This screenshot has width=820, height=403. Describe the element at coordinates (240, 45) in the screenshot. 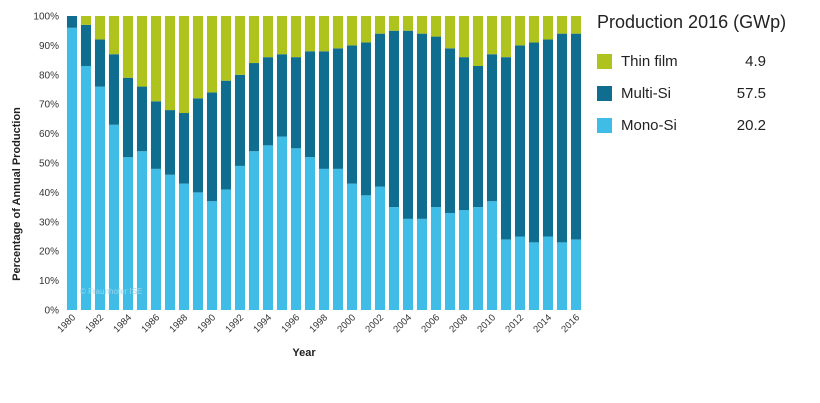

I see `bar-thin-film-1992` at that location.